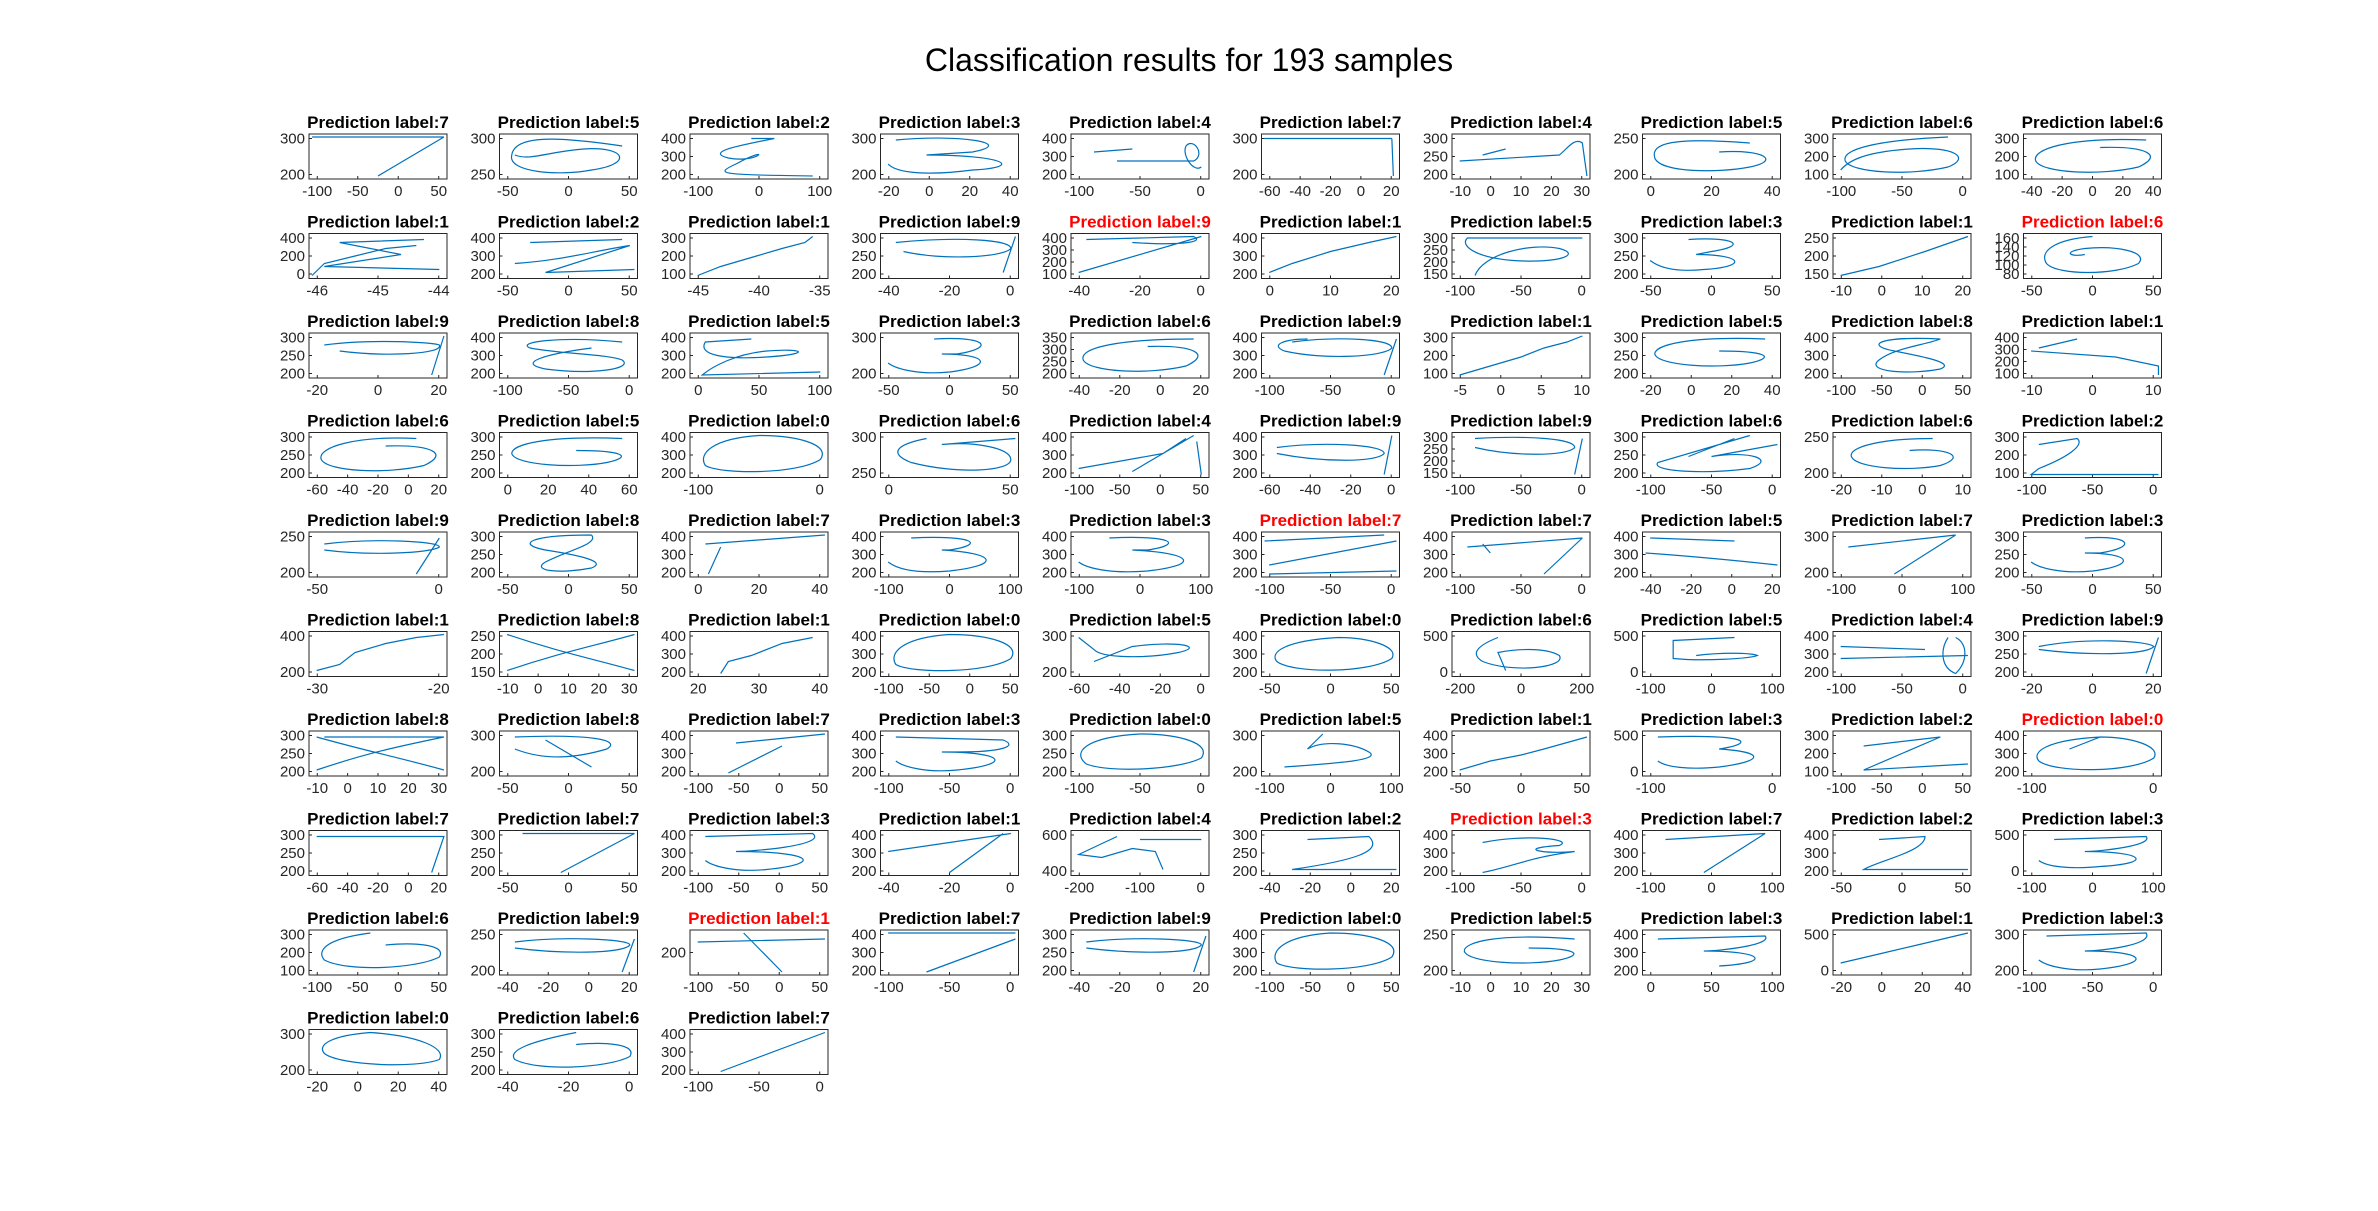  I want to click on x-tick-label: 30, so click(759, 689).